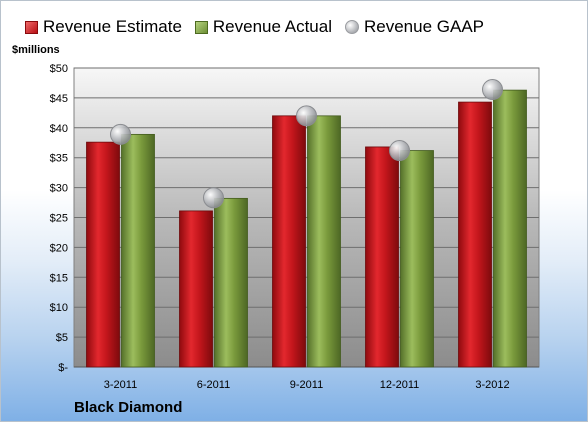 This screenshot has width=588, height=422. What do you see at coordinates (59, 248) in the screenshot?
I see `y-tick-label: $20` at bounding box center [59, 248].